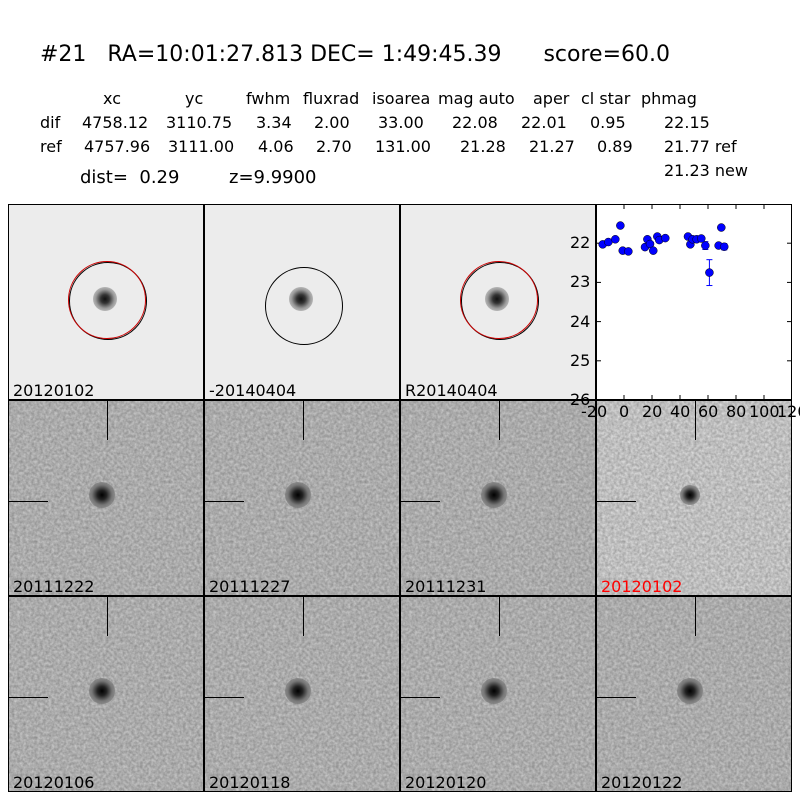  I want to click on panel-label: 20111222, so click(54, 586).